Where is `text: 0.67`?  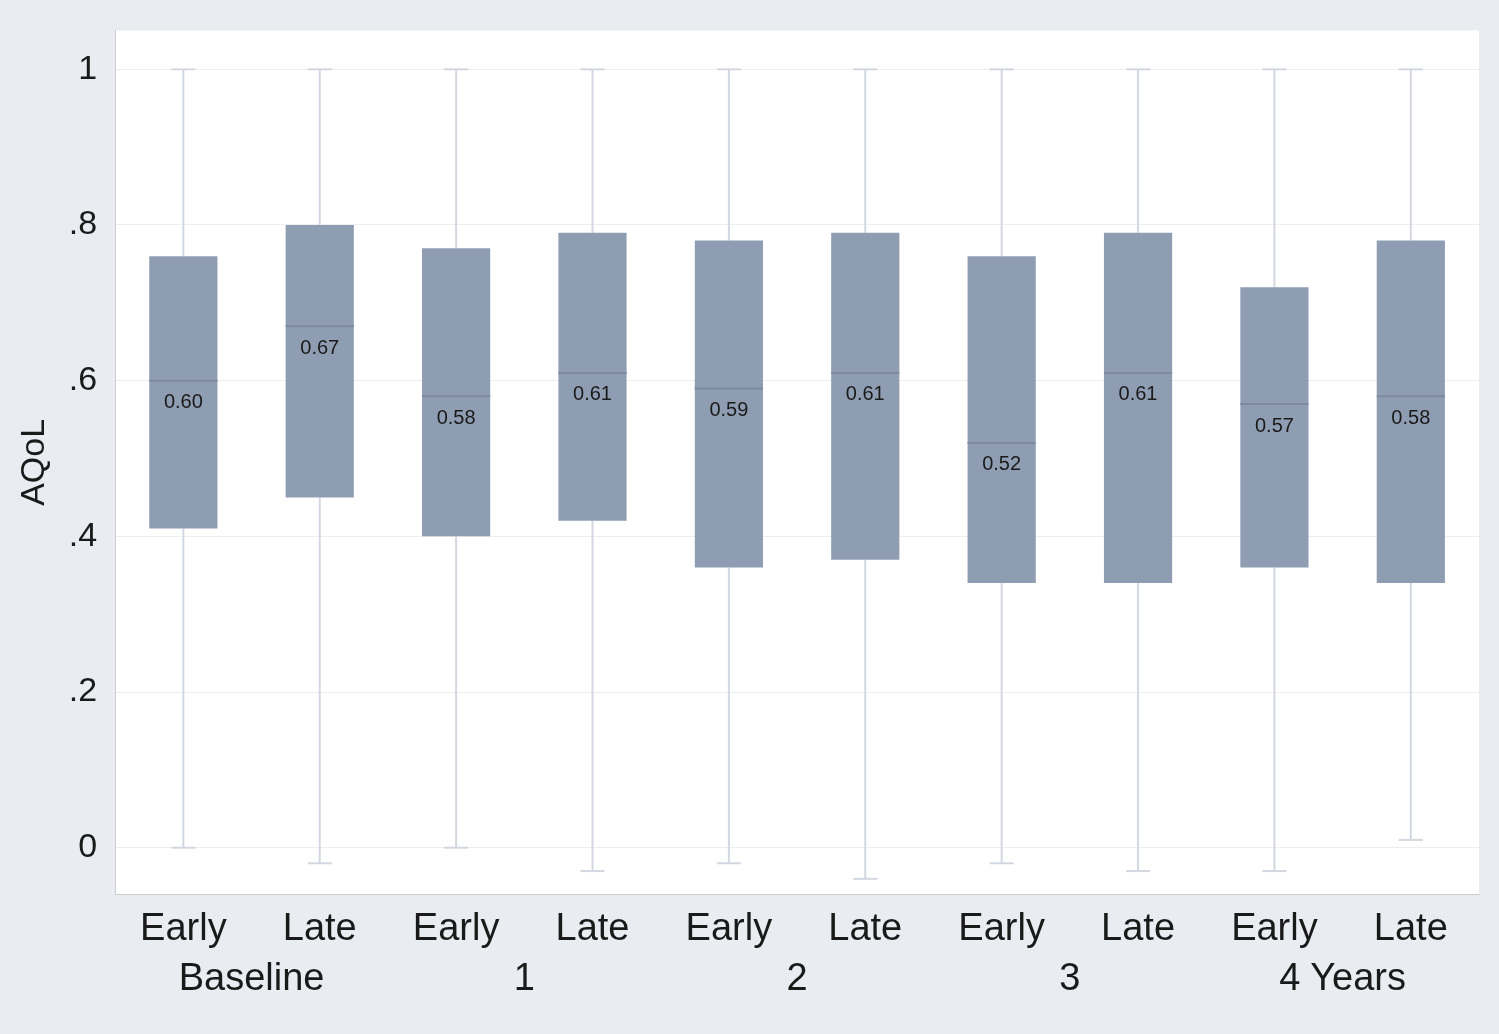
text: 0.67 is located at coordinates (320, 346).